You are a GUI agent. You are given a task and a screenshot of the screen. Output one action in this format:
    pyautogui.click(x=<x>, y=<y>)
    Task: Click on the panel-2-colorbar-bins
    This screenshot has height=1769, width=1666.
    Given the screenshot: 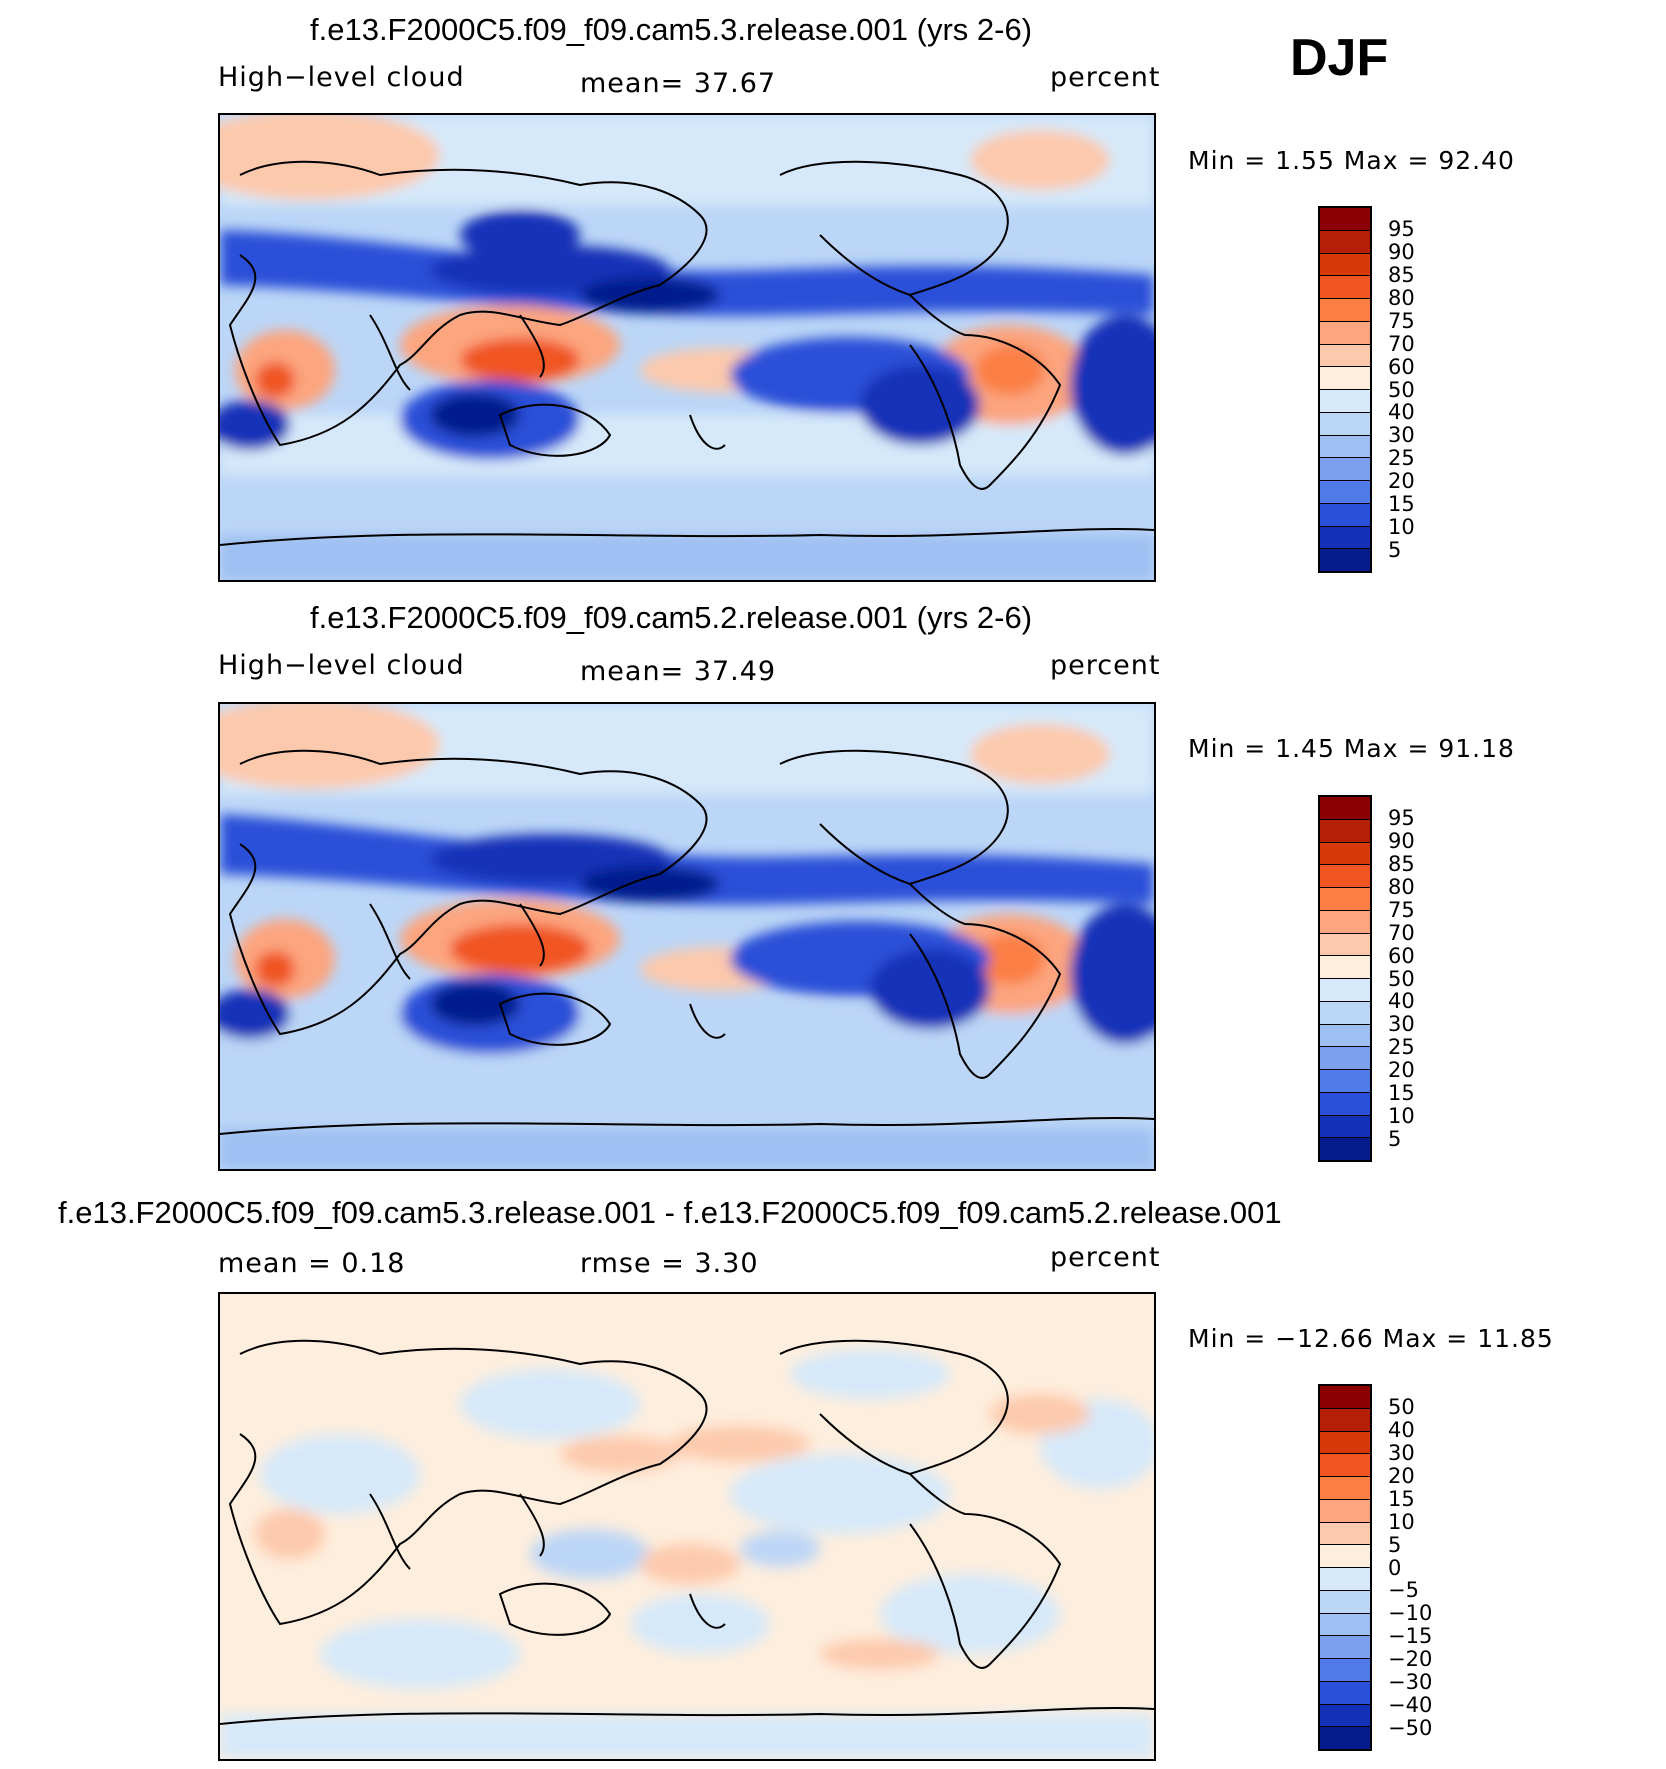 What is the action you would take?
    pyautogui.click(x=1345, y=978)
    